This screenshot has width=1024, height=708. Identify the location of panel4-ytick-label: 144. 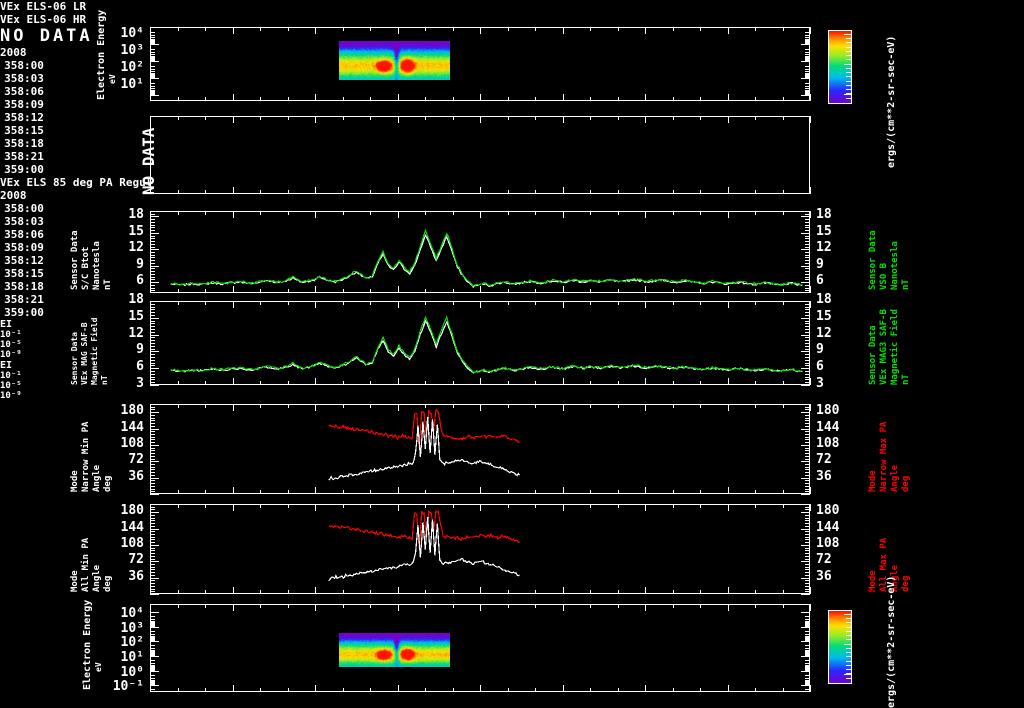
(132, 427).